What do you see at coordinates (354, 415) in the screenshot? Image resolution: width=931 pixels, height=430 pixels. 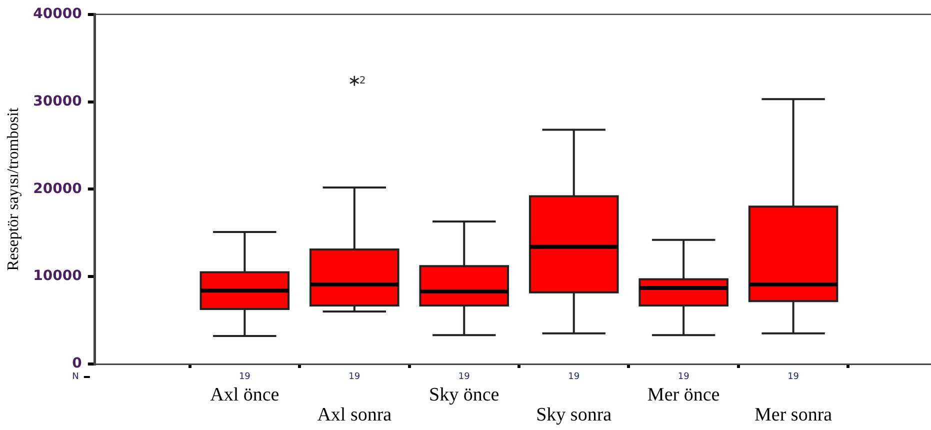 I see `x-tick-label: Axl sonra` at bounding box center [354, 415].